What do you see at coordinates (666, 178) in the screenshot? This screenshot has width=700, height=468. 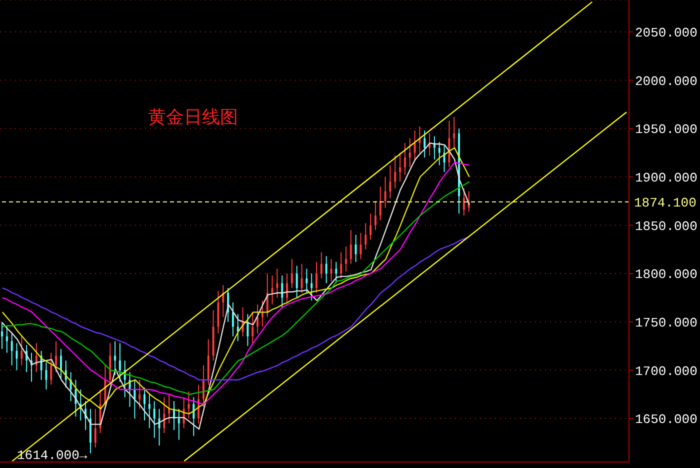 I see `y-tick-label: 1900.000` at bounding box center [666, 178].